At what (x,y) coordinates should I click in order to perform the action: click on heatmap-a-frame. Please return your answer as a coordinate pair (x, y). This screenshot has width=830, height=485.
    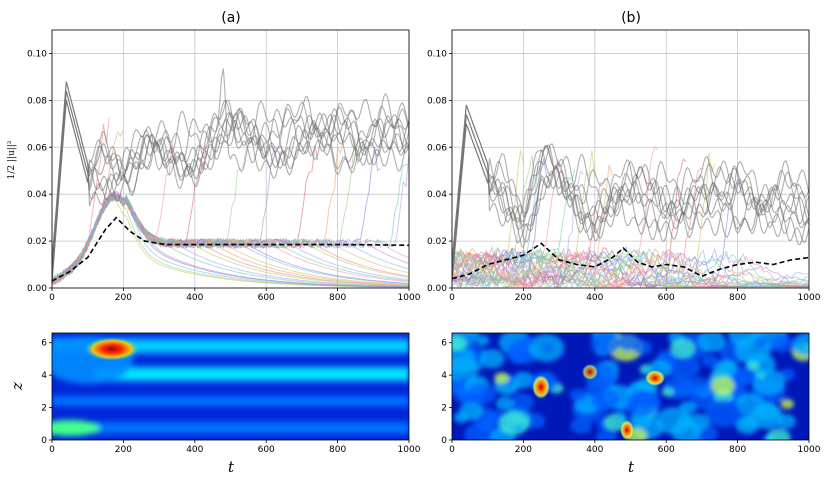
    Looking at the image, I should click on (230, 386).